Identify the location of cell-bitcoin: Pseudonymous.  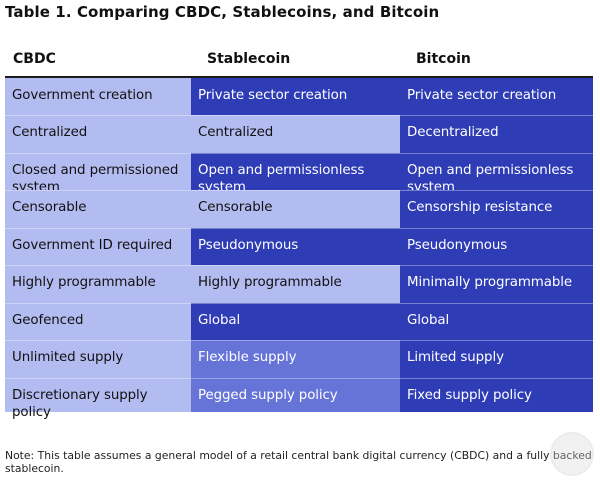
(496, 246).